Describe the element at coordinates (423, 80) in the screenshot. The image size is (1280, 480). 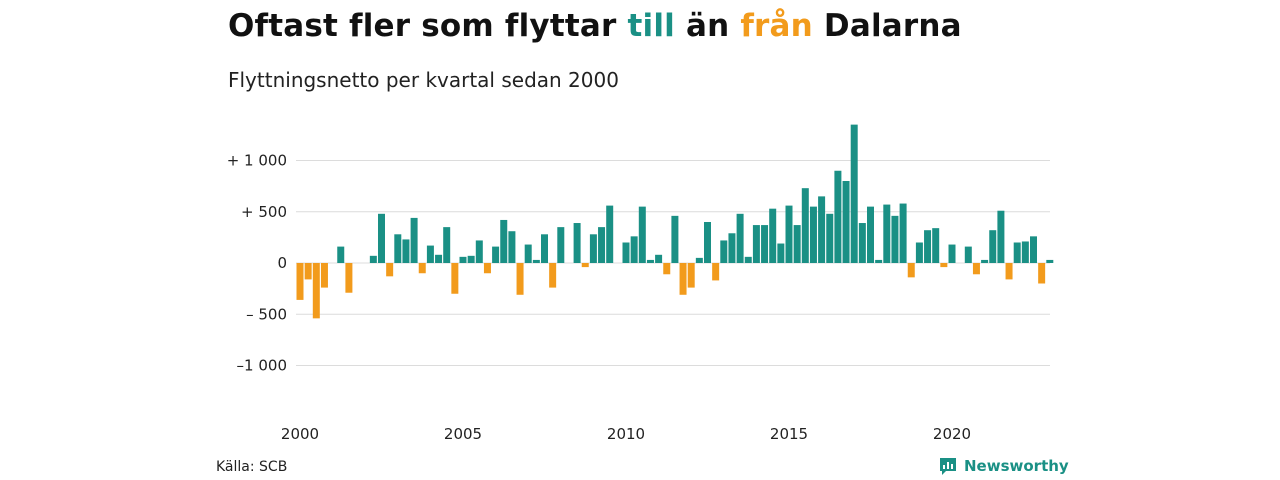
I see `chart-subtitle: Flyttningsnetto per kvartal sedan 2000` at that location.